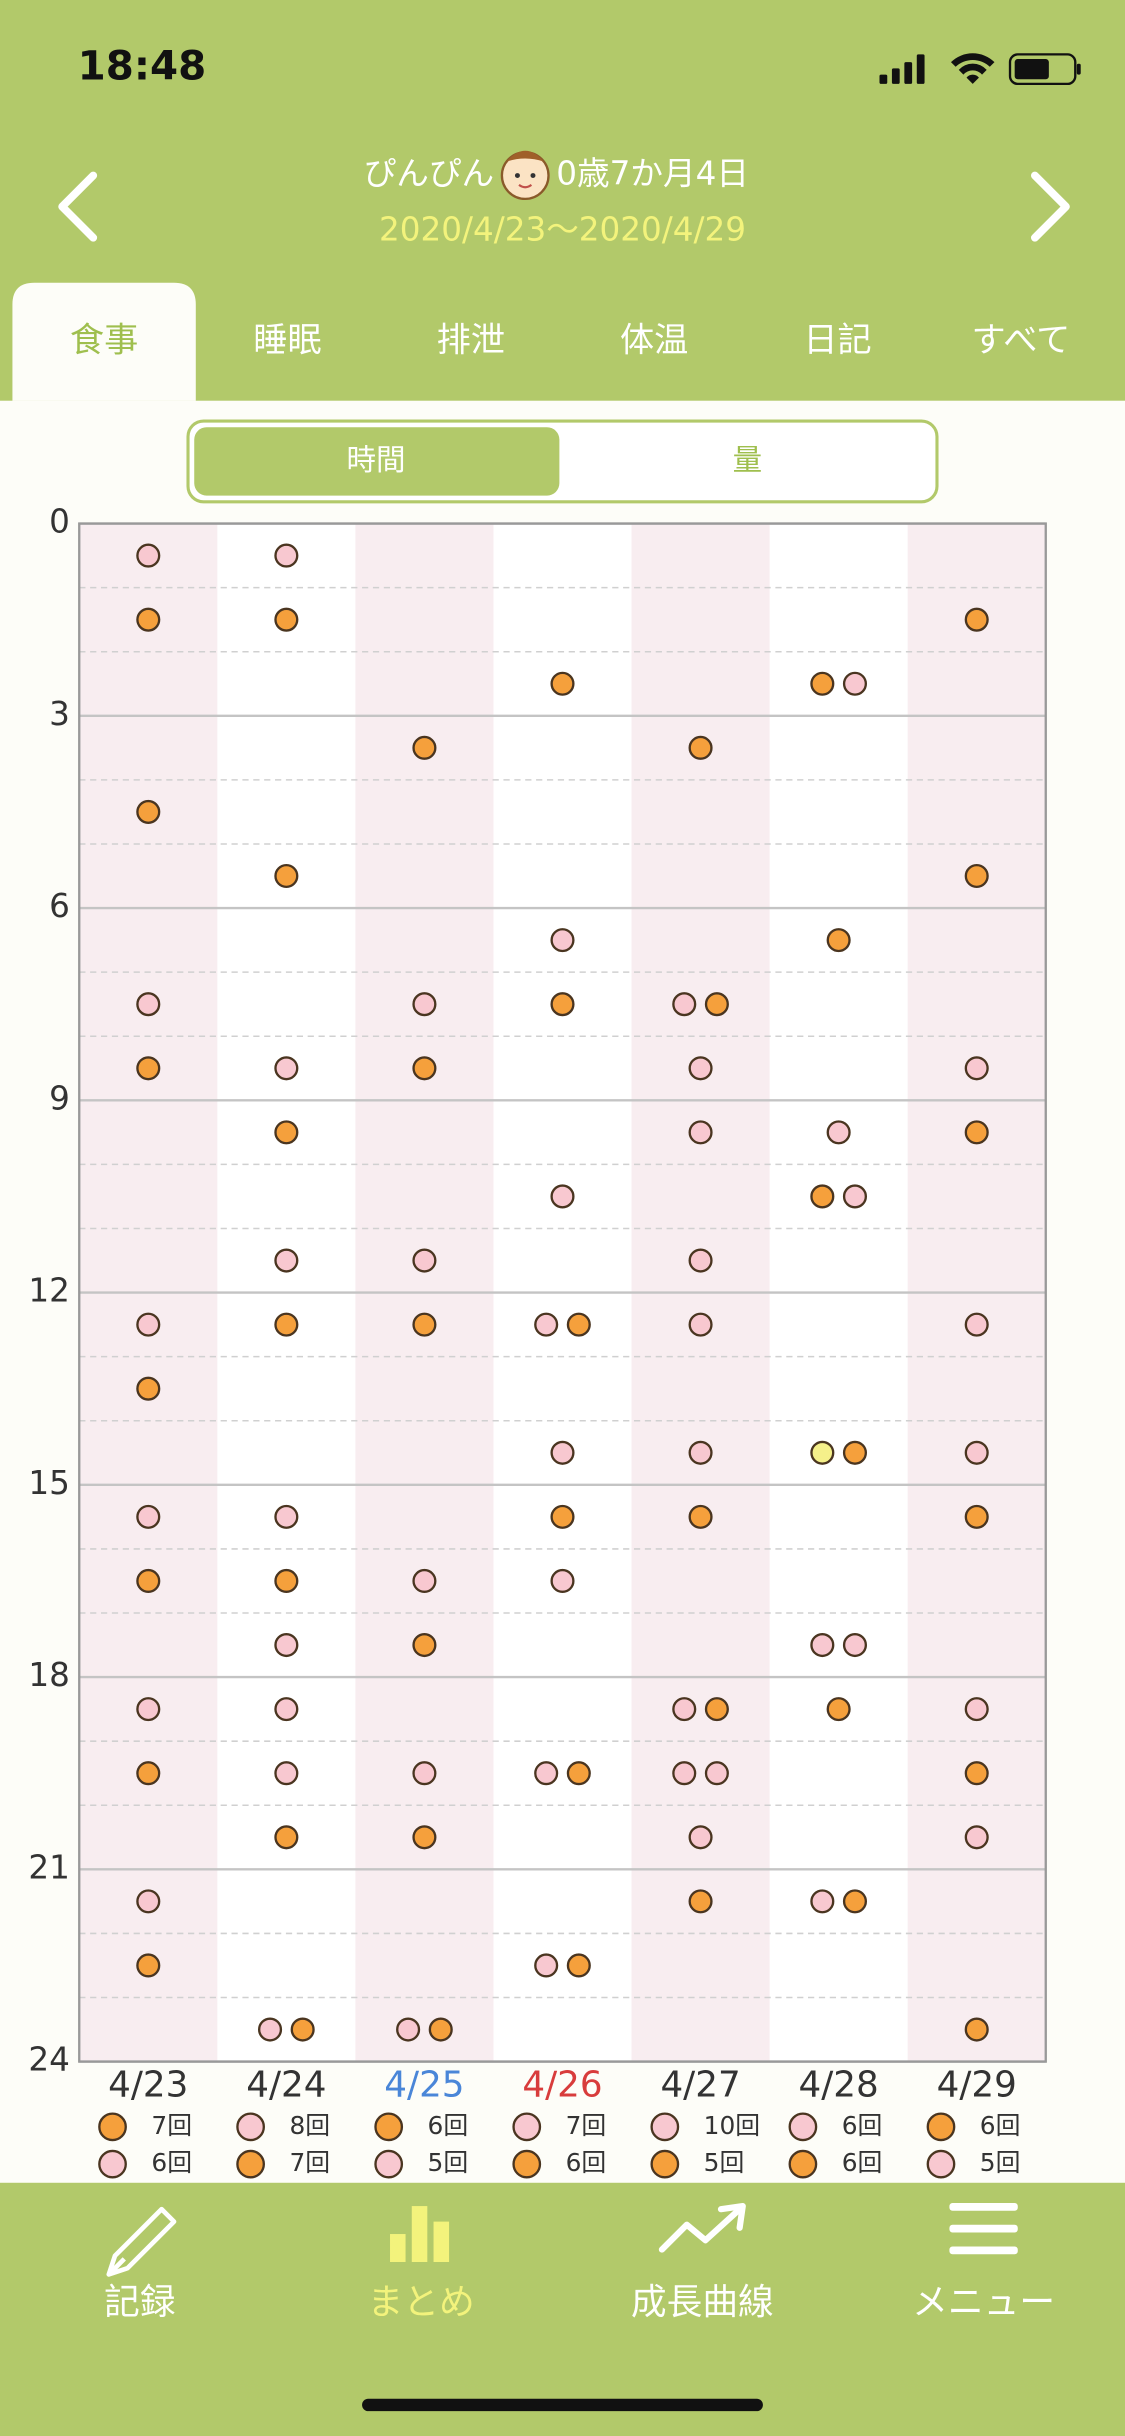  What do you see at coordinates (977, 2084) in the screenshot?
I see `day-label: 4/29` at bounding box center [977, 2084].